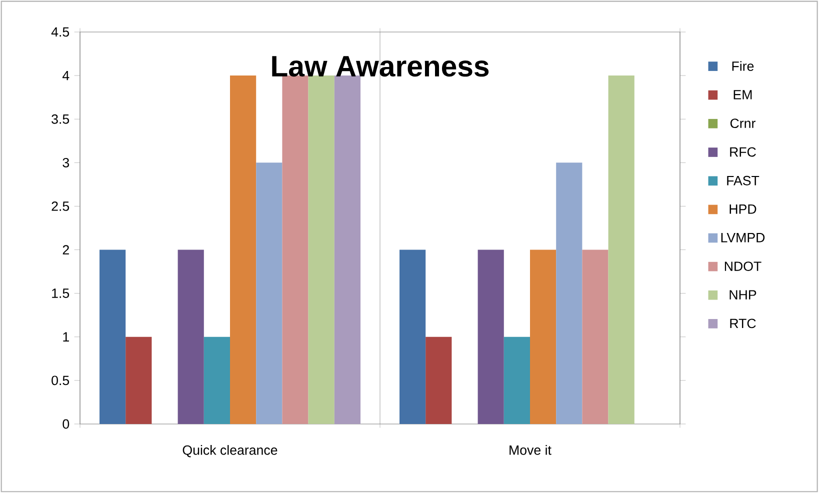 The image size is (819, 493). What do you see at coordinates (531, 450) in the screenshot?
I see `x-tick-label: Move it` at bounding box center [531, 450].